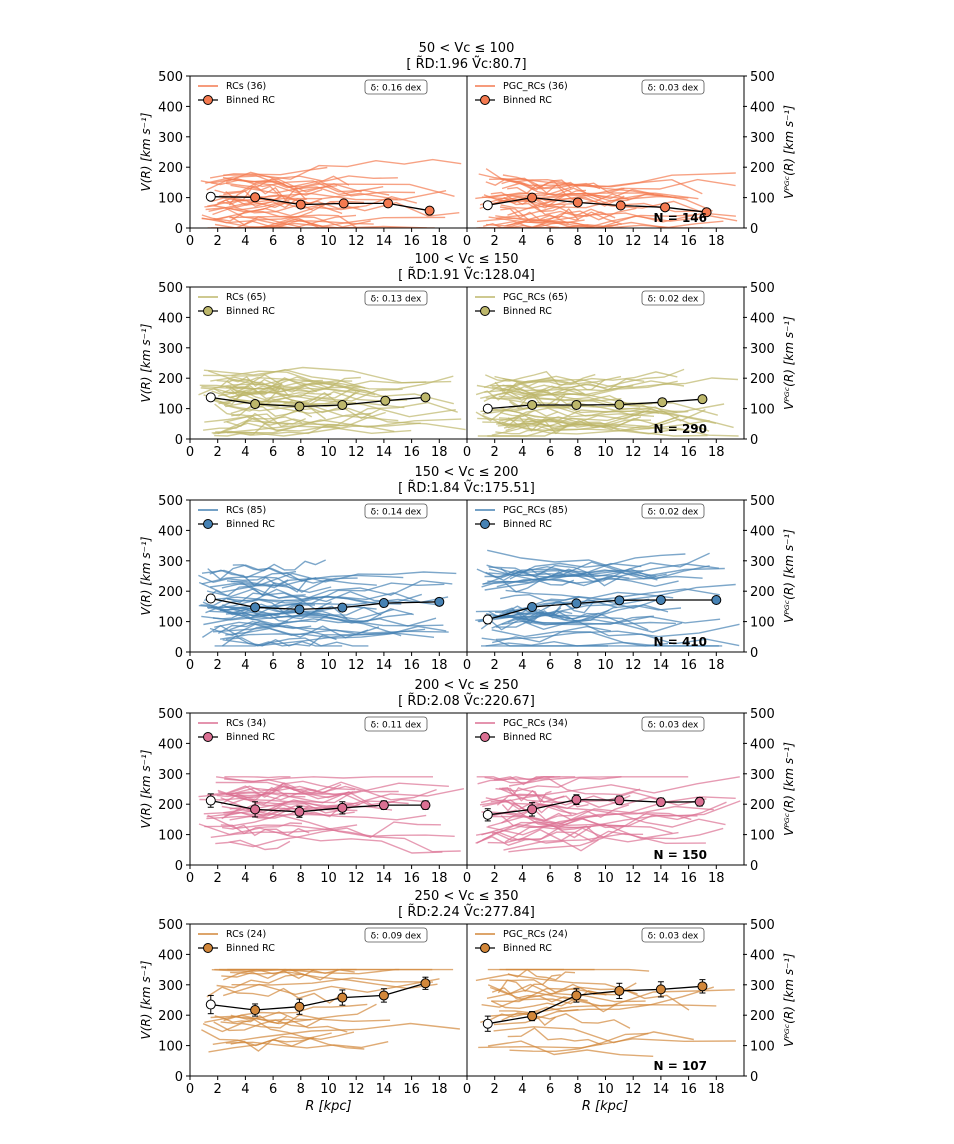 The image size is (954, 1144). What do you see at coordinates (246, 86) in the screenshot?
I see `legend-rc-label: RCs (36)` at bounding box center [246, 86].